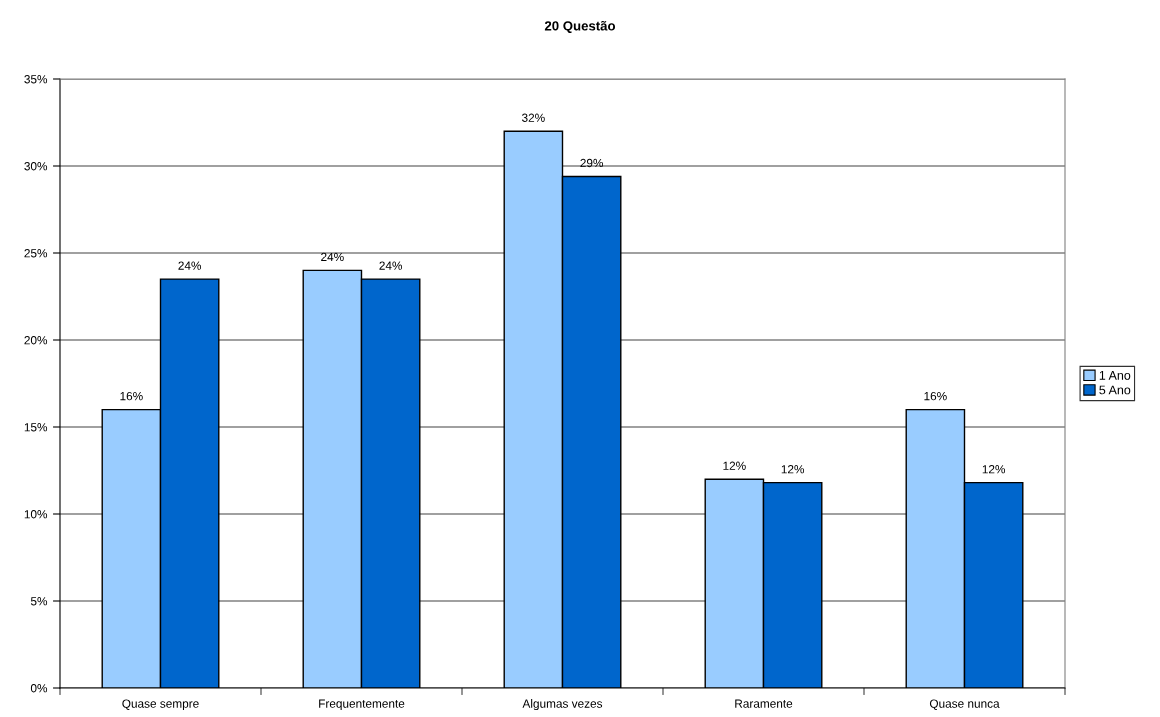 The height and width of the screenshot is (717, 1160). I want to click on data-label: 29%, so click(592, 163).